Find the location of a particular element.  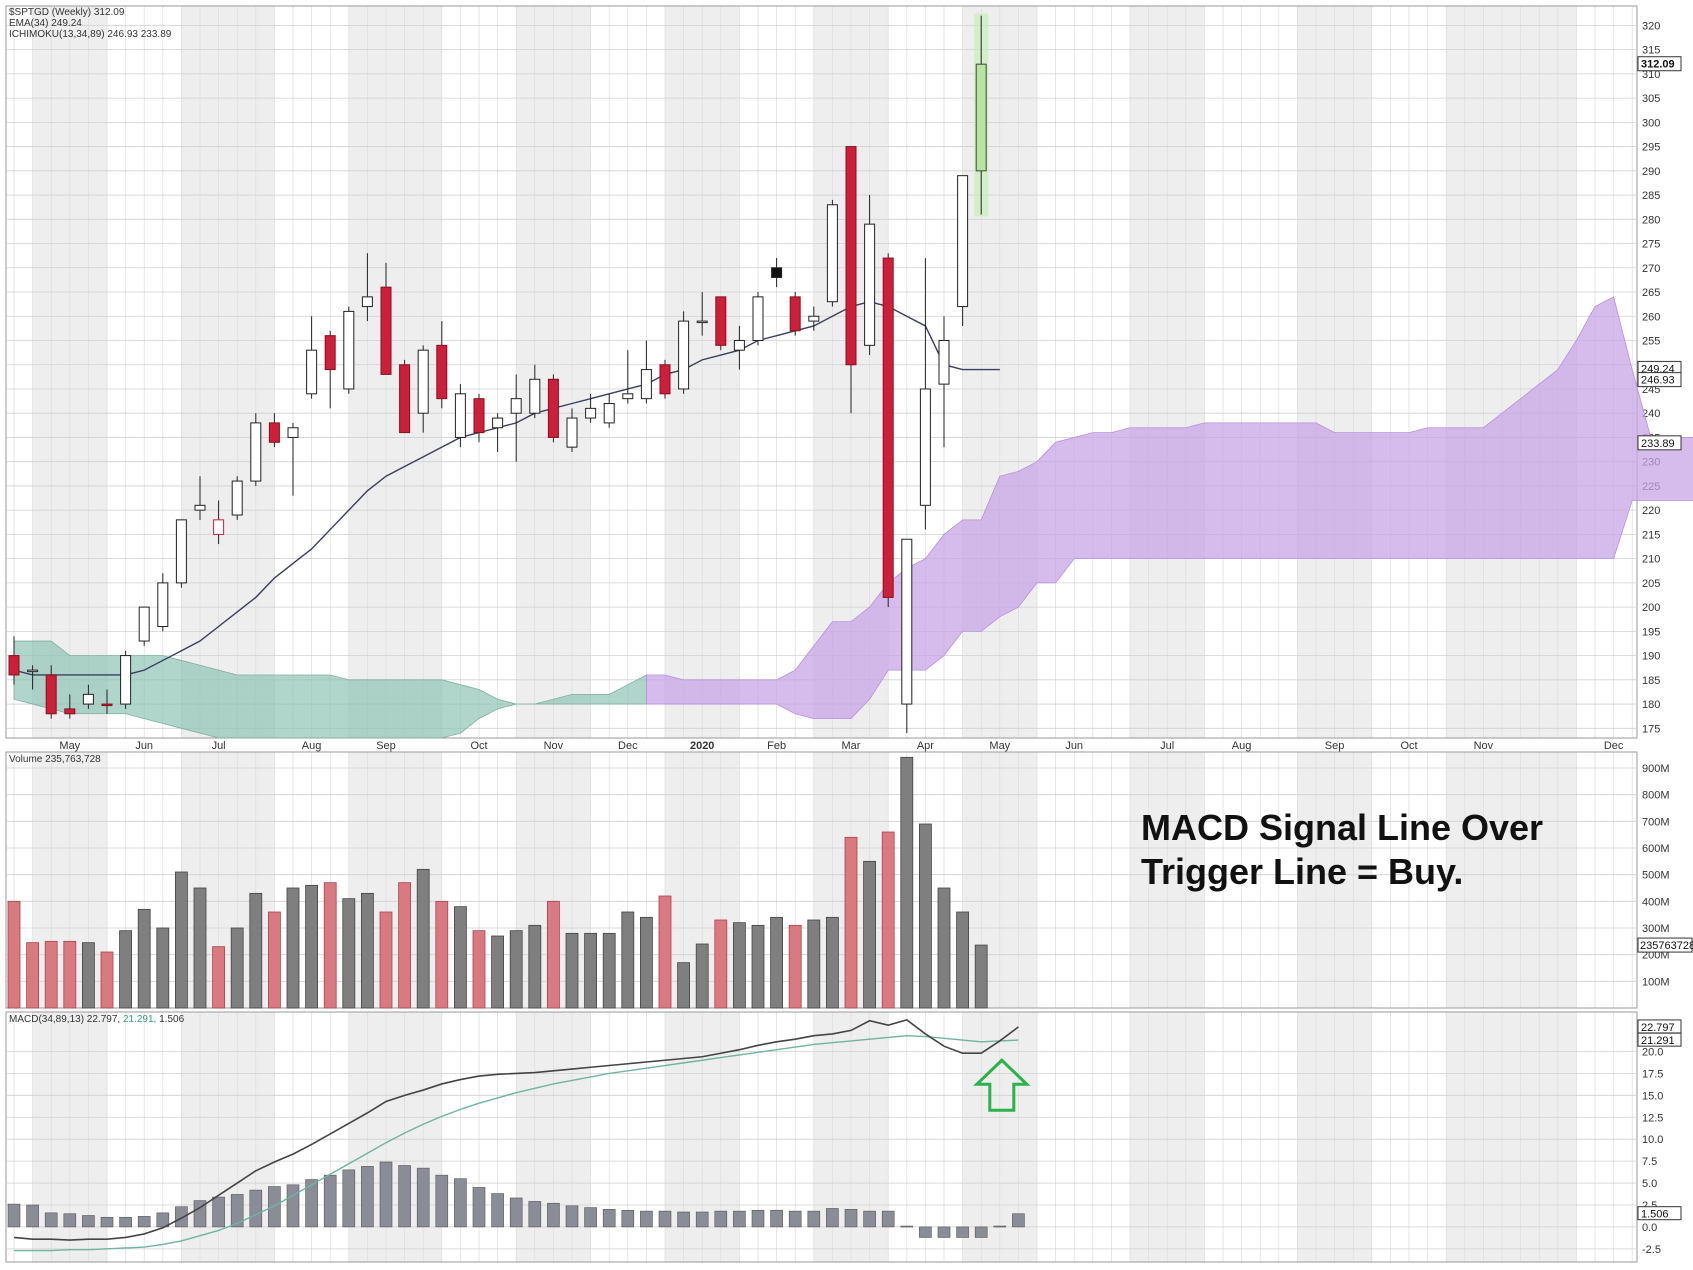

price-tick-label: 320 is located at coordinates (1651, 26).